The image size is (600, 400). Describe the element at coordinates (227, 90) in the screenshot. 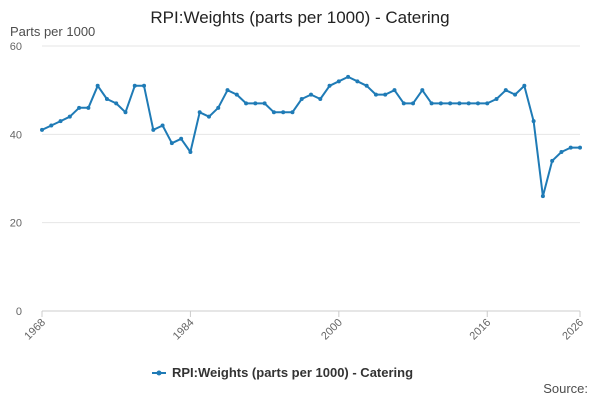

I see `data-point-1988` at that location.